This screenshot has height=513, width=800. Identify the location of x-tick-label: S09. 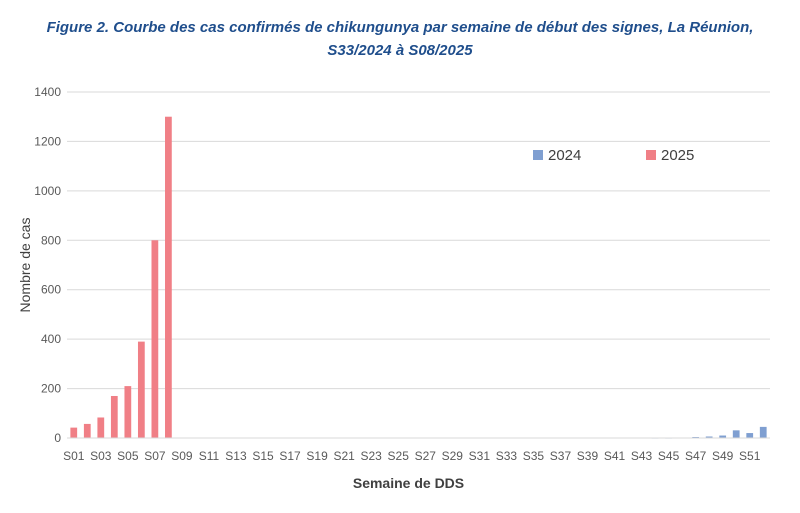
(182, 456).